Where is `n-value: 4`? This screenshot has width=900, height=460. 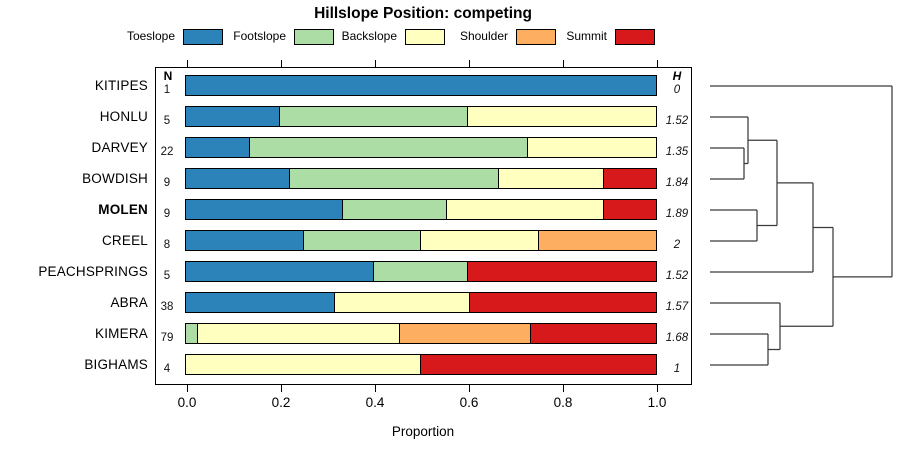 n-value: 4 is located at coordinates (167, 369).